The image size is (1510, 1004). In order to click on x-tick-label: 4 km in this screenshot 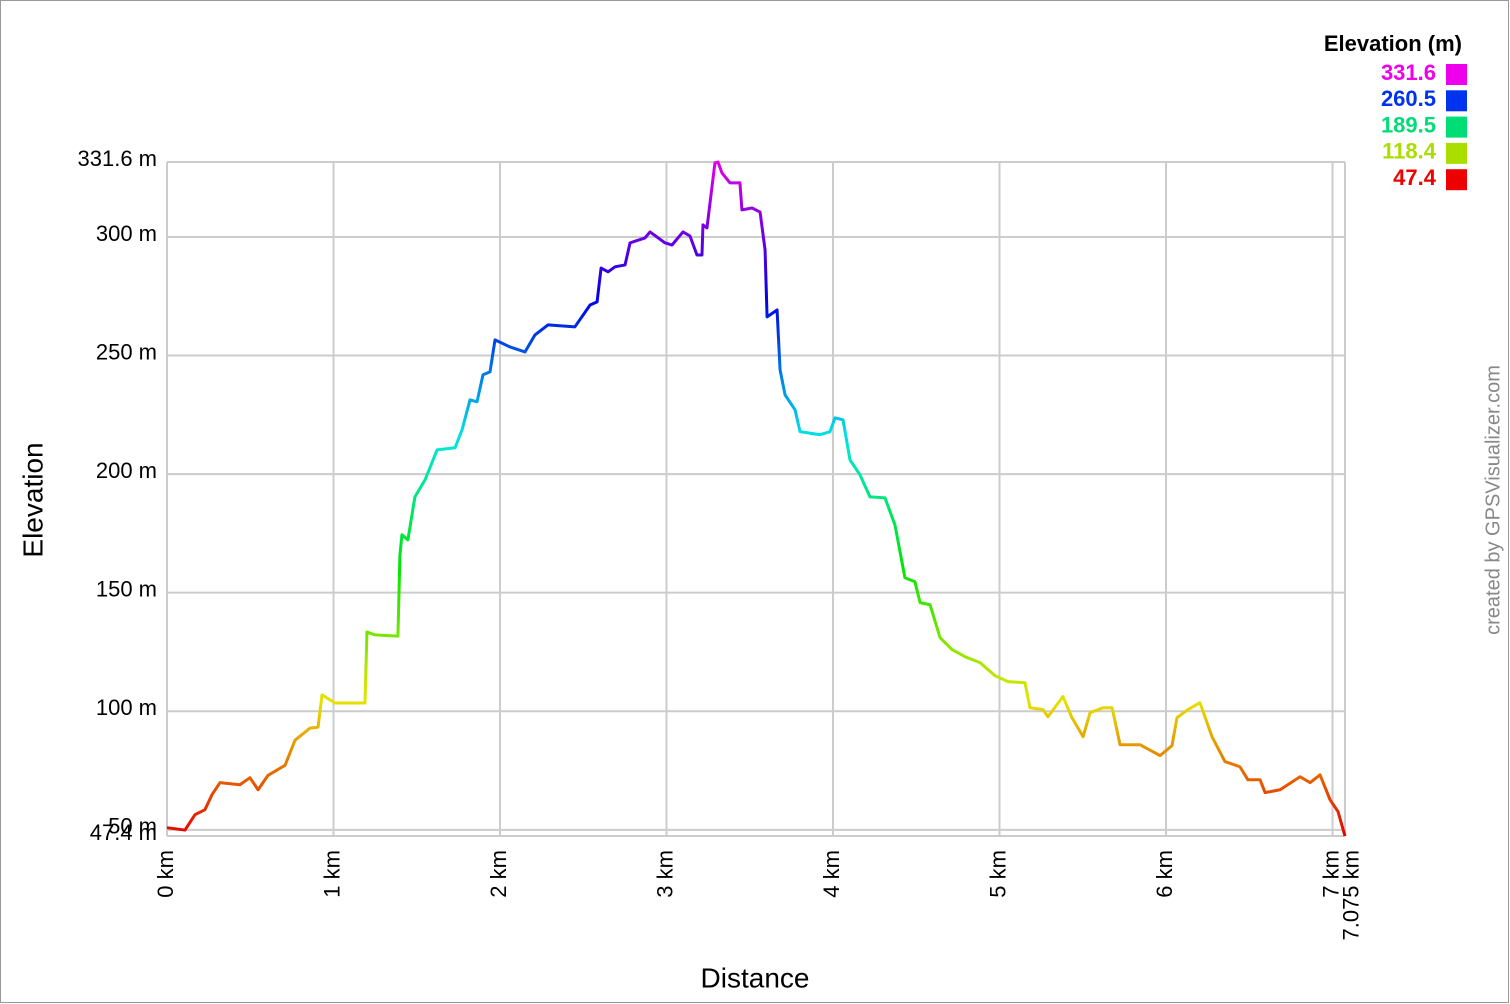, I will do `click(831, 874)`.